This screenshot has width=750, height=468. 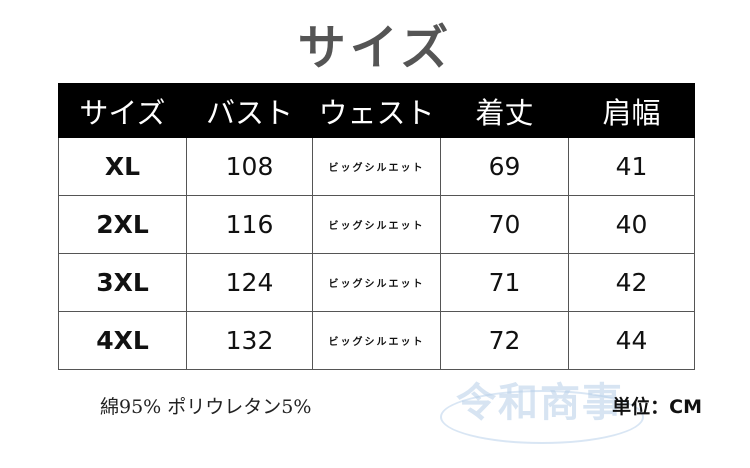 I want to click on table-row: 3XL 124 ビッグシルエット 71 42, so click(x=376, y=282).